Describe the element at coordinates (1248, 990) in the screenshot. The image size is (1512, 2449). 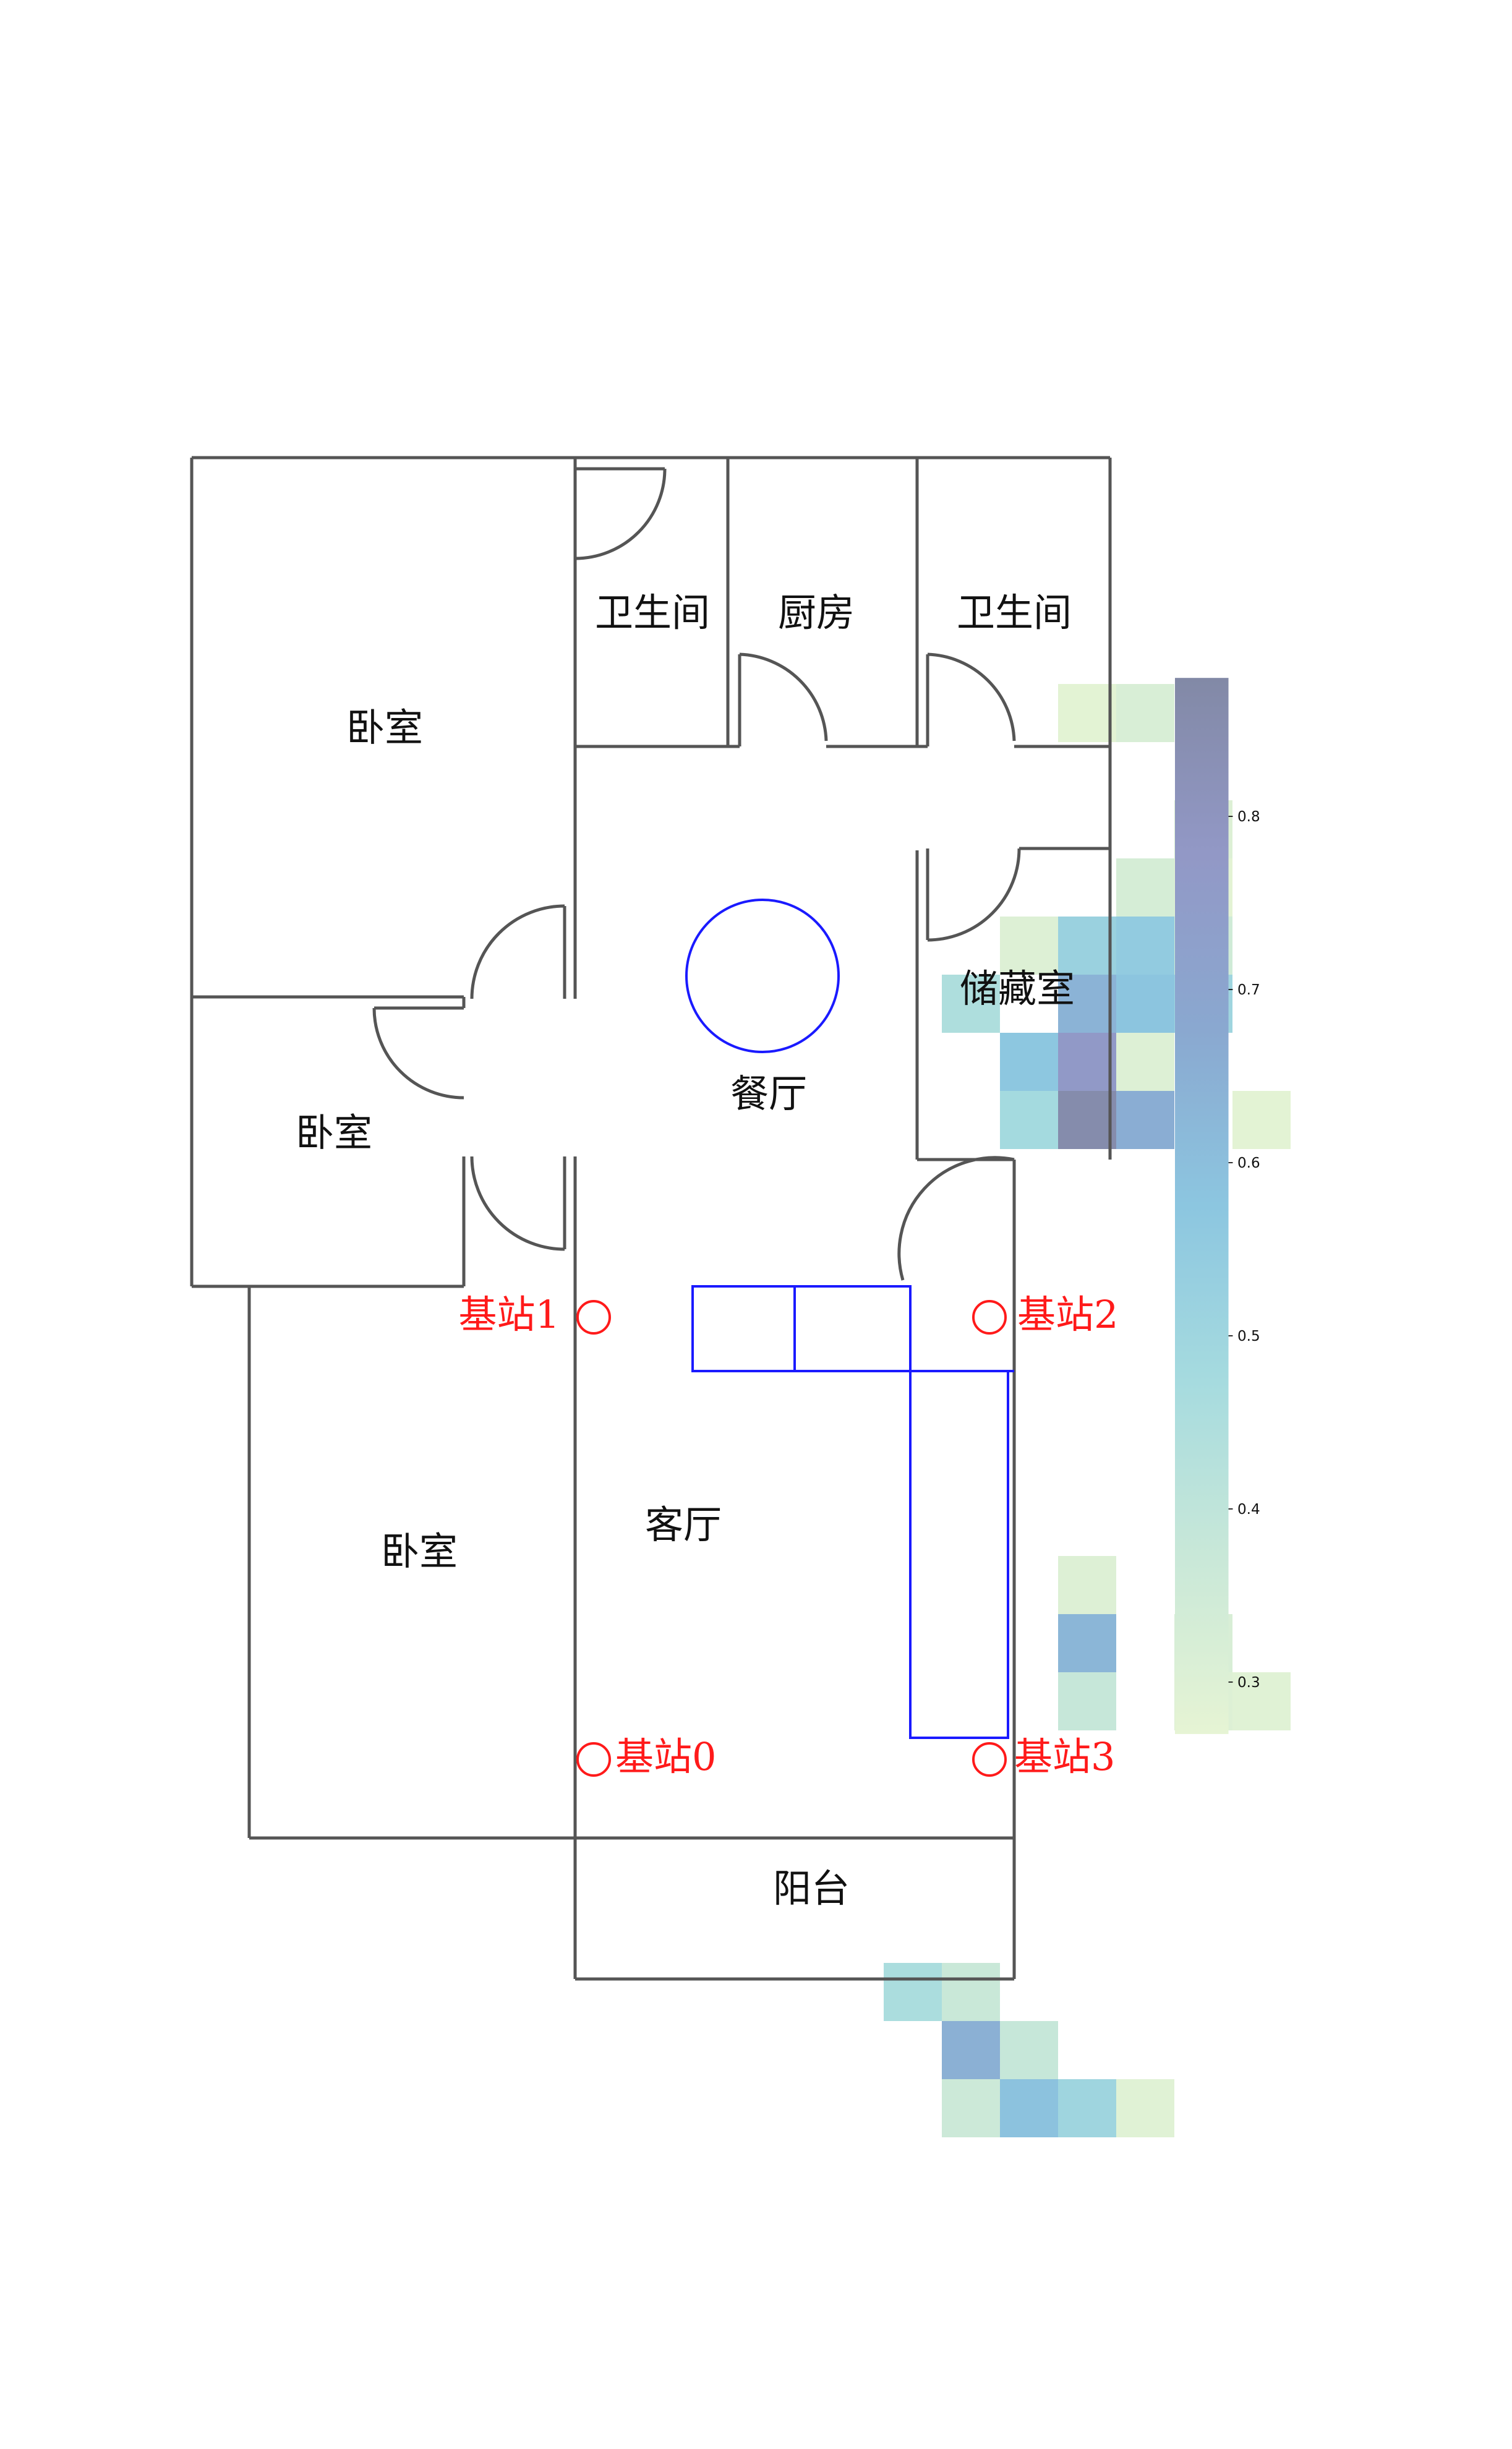
I see `colorbar-tick-label: 0.7` at that location.